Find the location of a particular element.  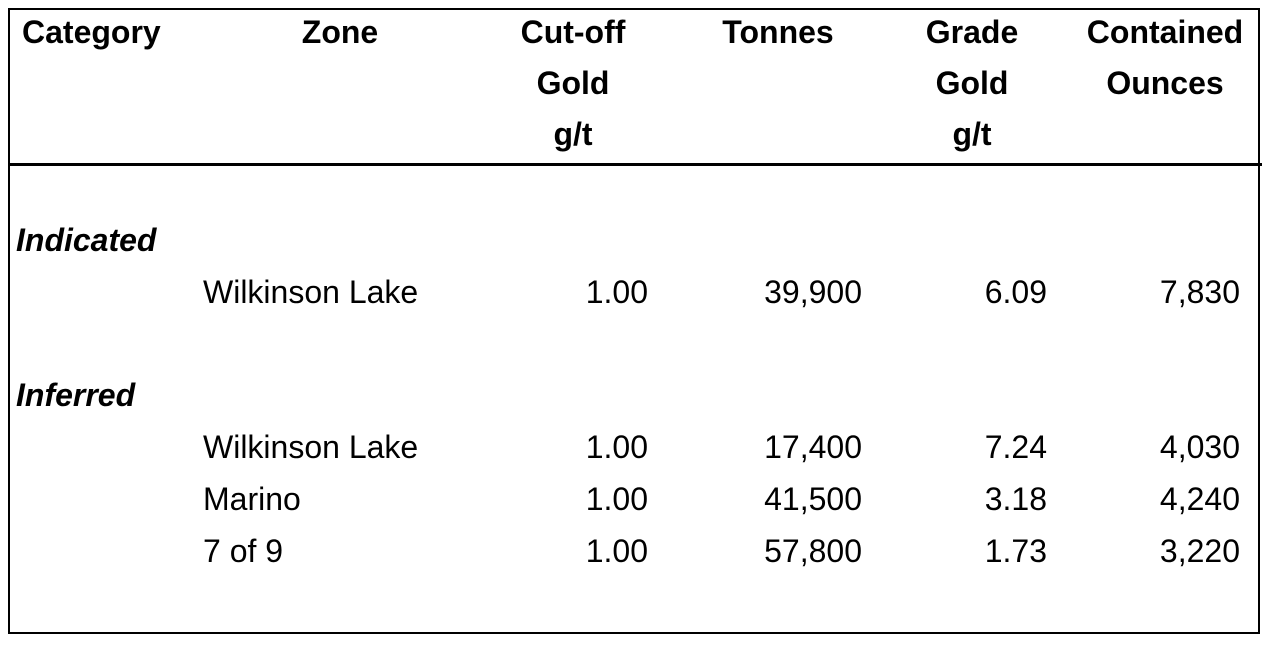

column-header: Ounces is located at coordinates (1165, 83).